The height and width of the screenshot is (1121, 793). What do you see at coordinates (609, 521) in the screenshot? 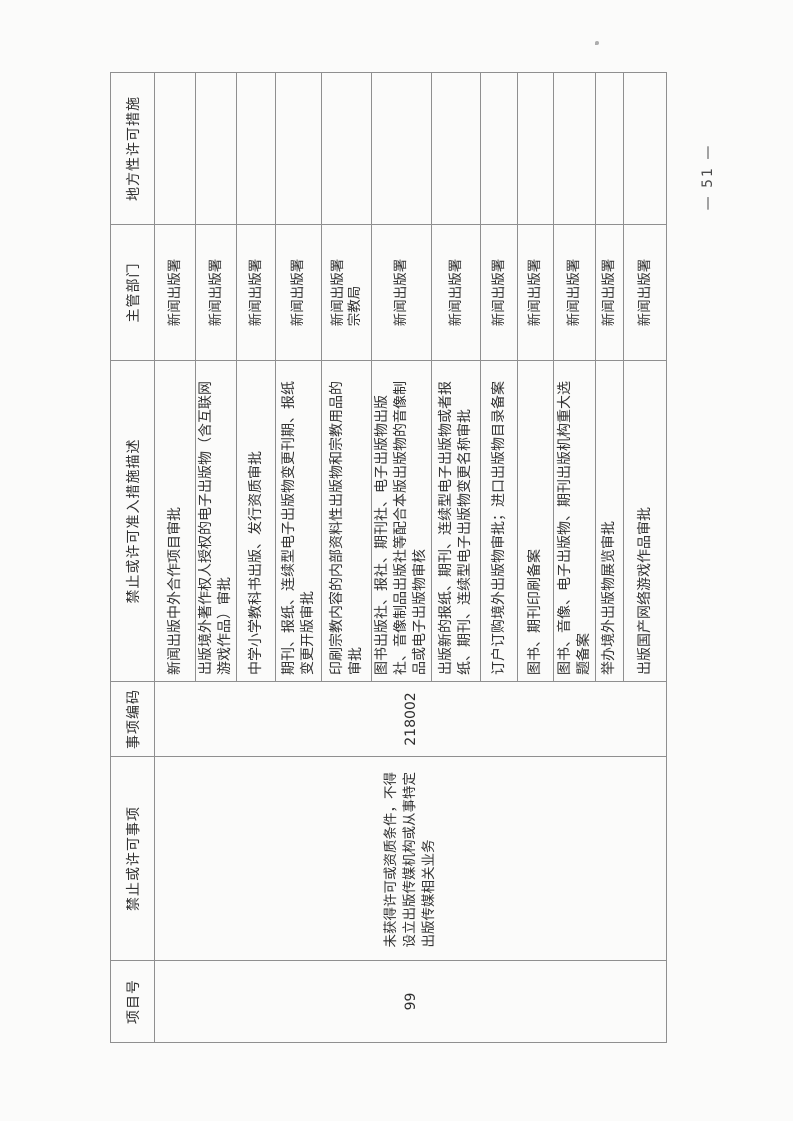
I see `measure-desc-cell: 举办境外出版物展览审批` at bounding box center [609, 521].